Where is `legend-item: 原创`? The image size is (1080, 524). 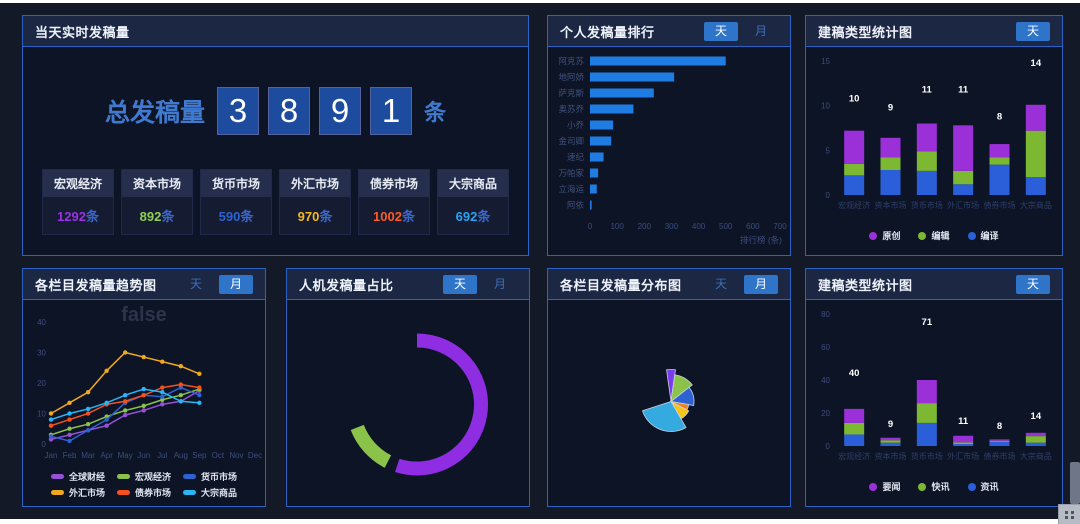 legend-item: 原创 is located at coordinates (884, 235).